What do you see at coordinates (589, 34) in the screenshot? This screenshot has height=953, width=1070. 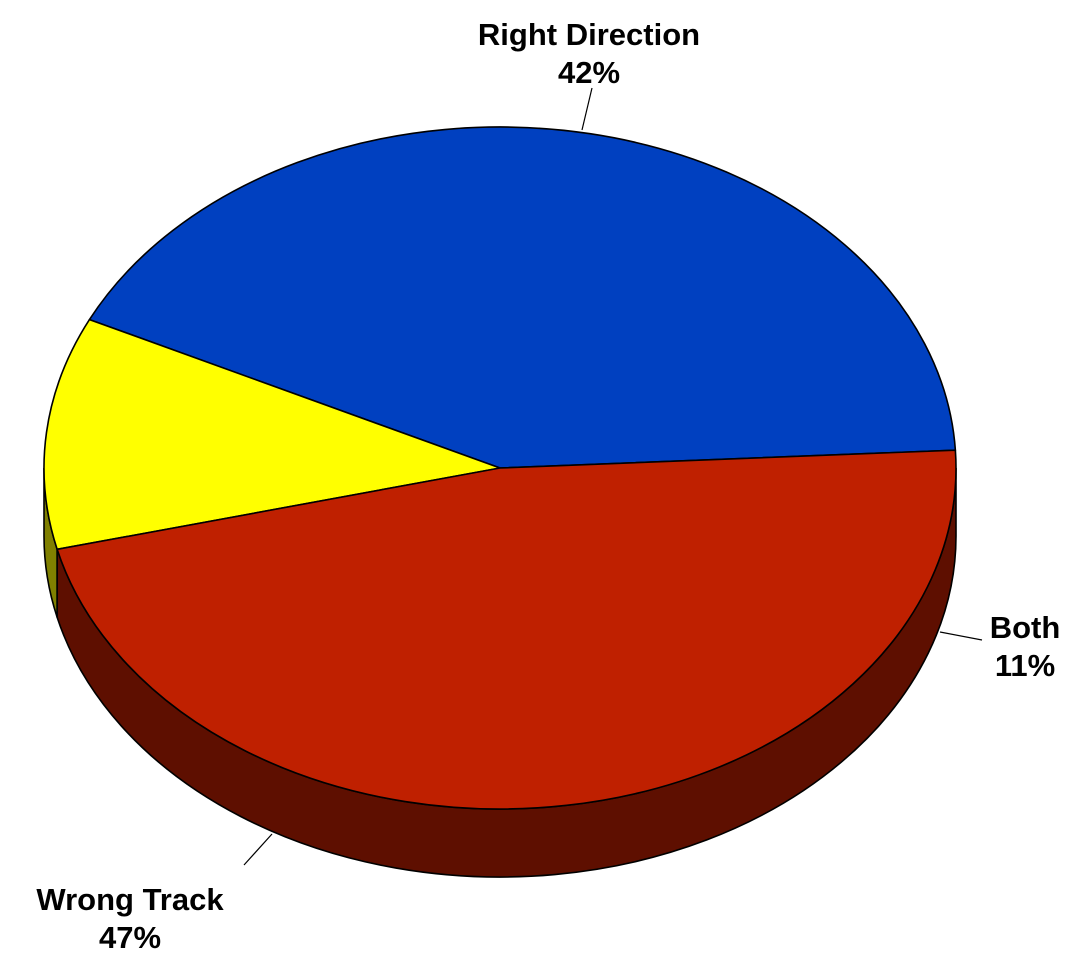 I see `slice-label-right-direction: Right Direction` at bounding box center [589, 34].